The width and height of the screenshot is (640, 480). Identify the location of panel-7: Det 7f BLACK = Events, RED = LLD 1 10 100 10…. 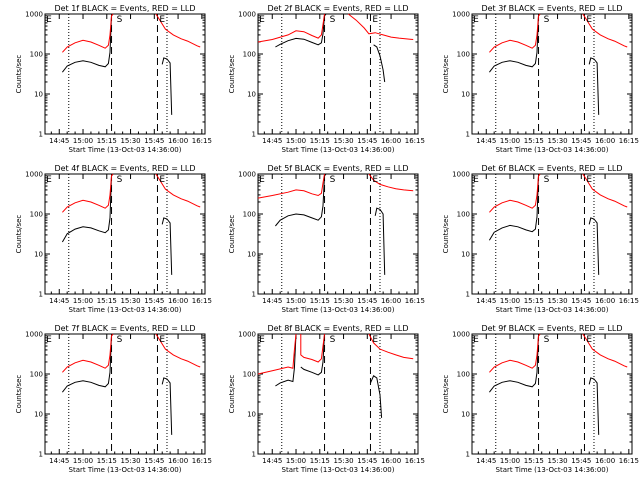
(113, 399).